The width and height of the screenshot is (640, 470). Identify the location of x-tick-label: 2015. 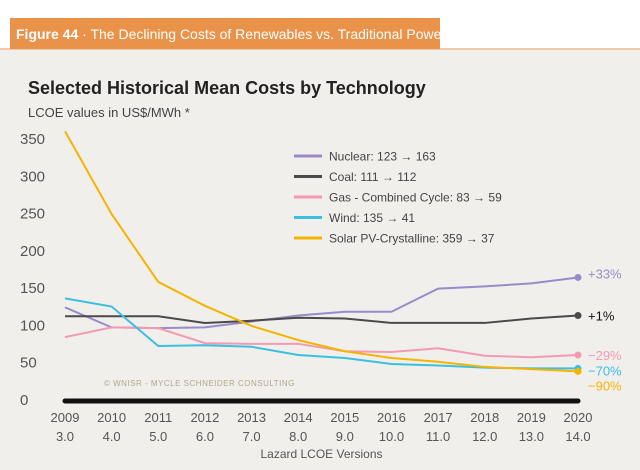
(344, 417).